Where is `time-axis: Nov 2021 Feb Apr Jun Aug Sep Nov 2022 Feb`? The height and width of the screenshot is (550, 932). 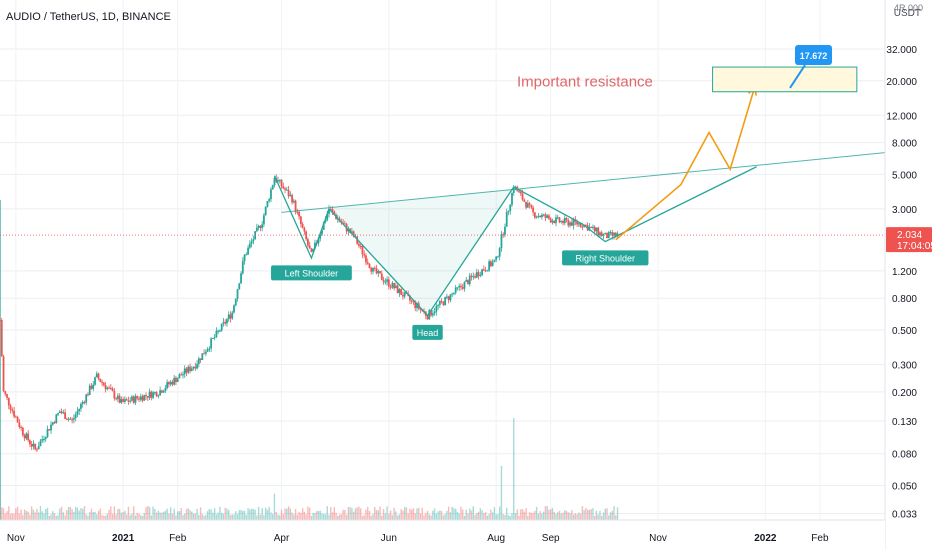 time-axis: Nov 2021 Feb Apr Jun Aug Sep Nov 2022 Feb is located at coordinates (442, 534).